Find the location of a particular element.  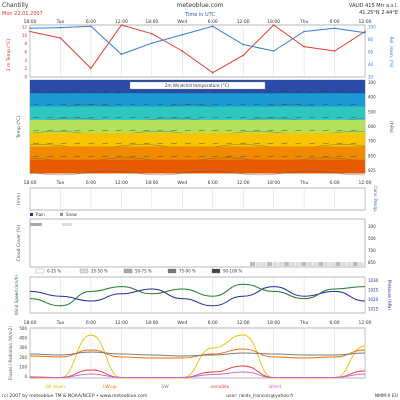

pressure-axis-label: Pressure (hPa) is located at coordinates (389, 295).